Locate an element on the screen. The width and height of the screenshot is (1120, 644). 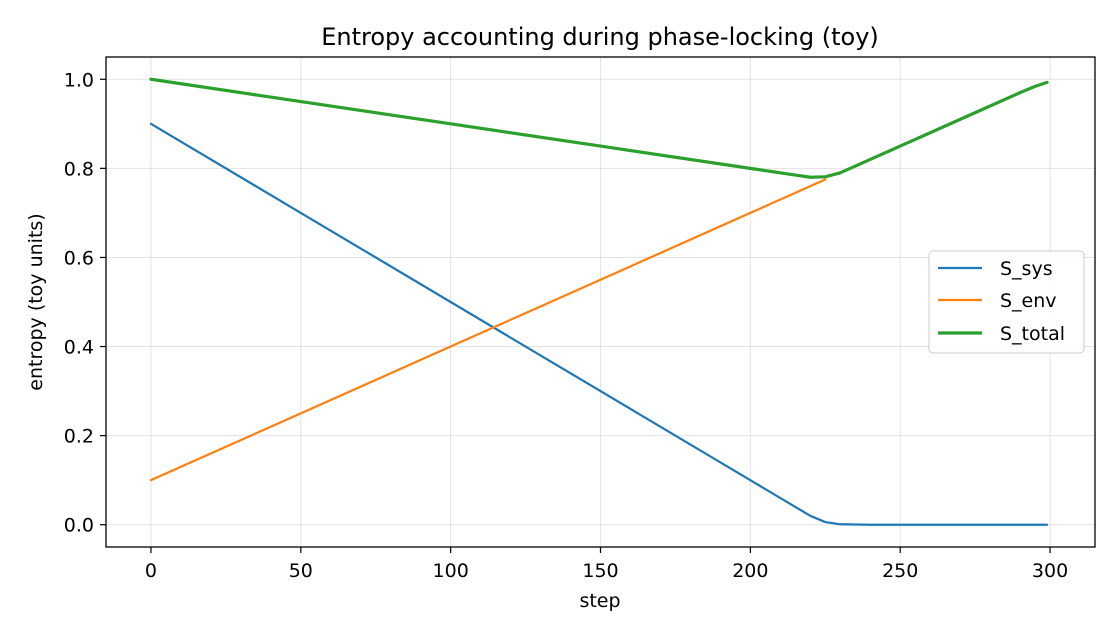
legend-label: S_env is located at coordinates (1028, 301).